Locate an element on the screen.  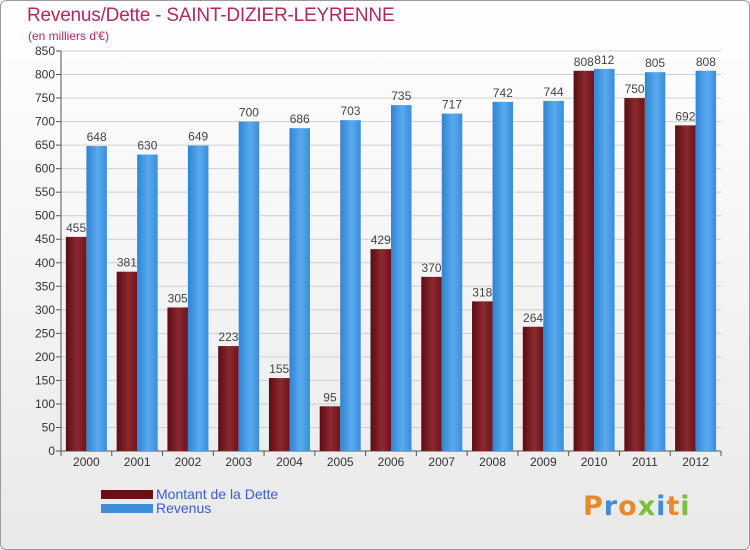
data-label-dette: 455 is located at coordinates (76, 228).